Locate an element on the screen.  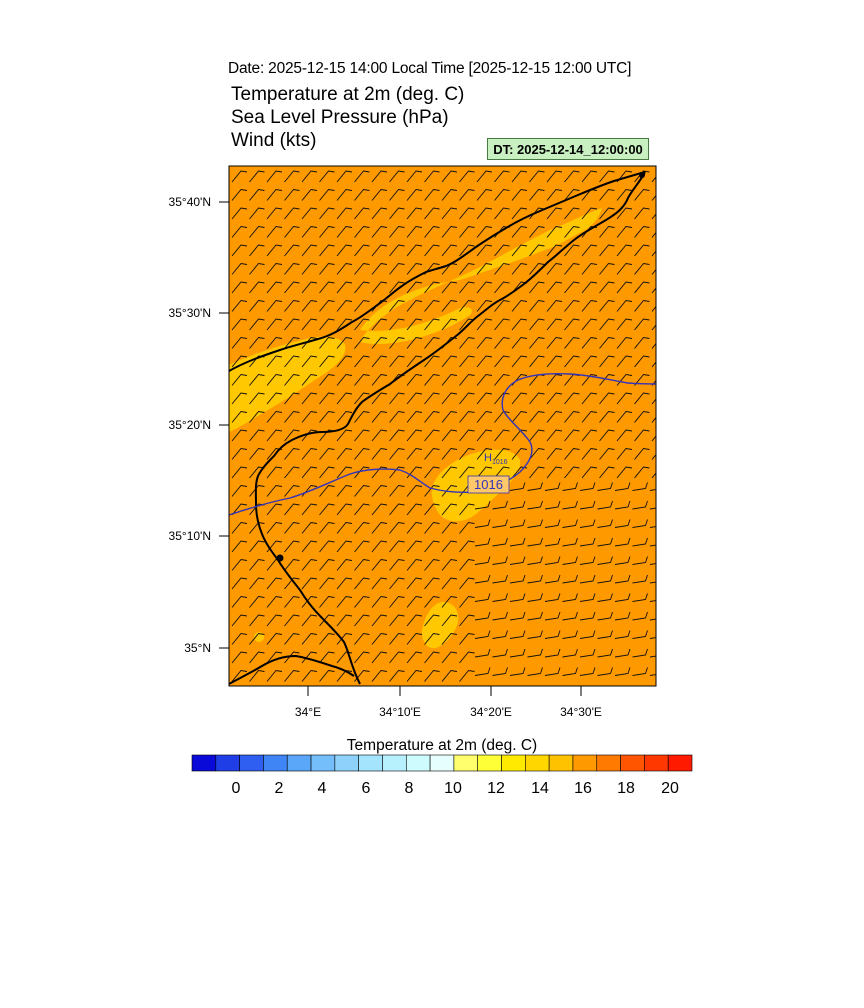
colorbar-label: 4 is located at coordinates (322, 788).